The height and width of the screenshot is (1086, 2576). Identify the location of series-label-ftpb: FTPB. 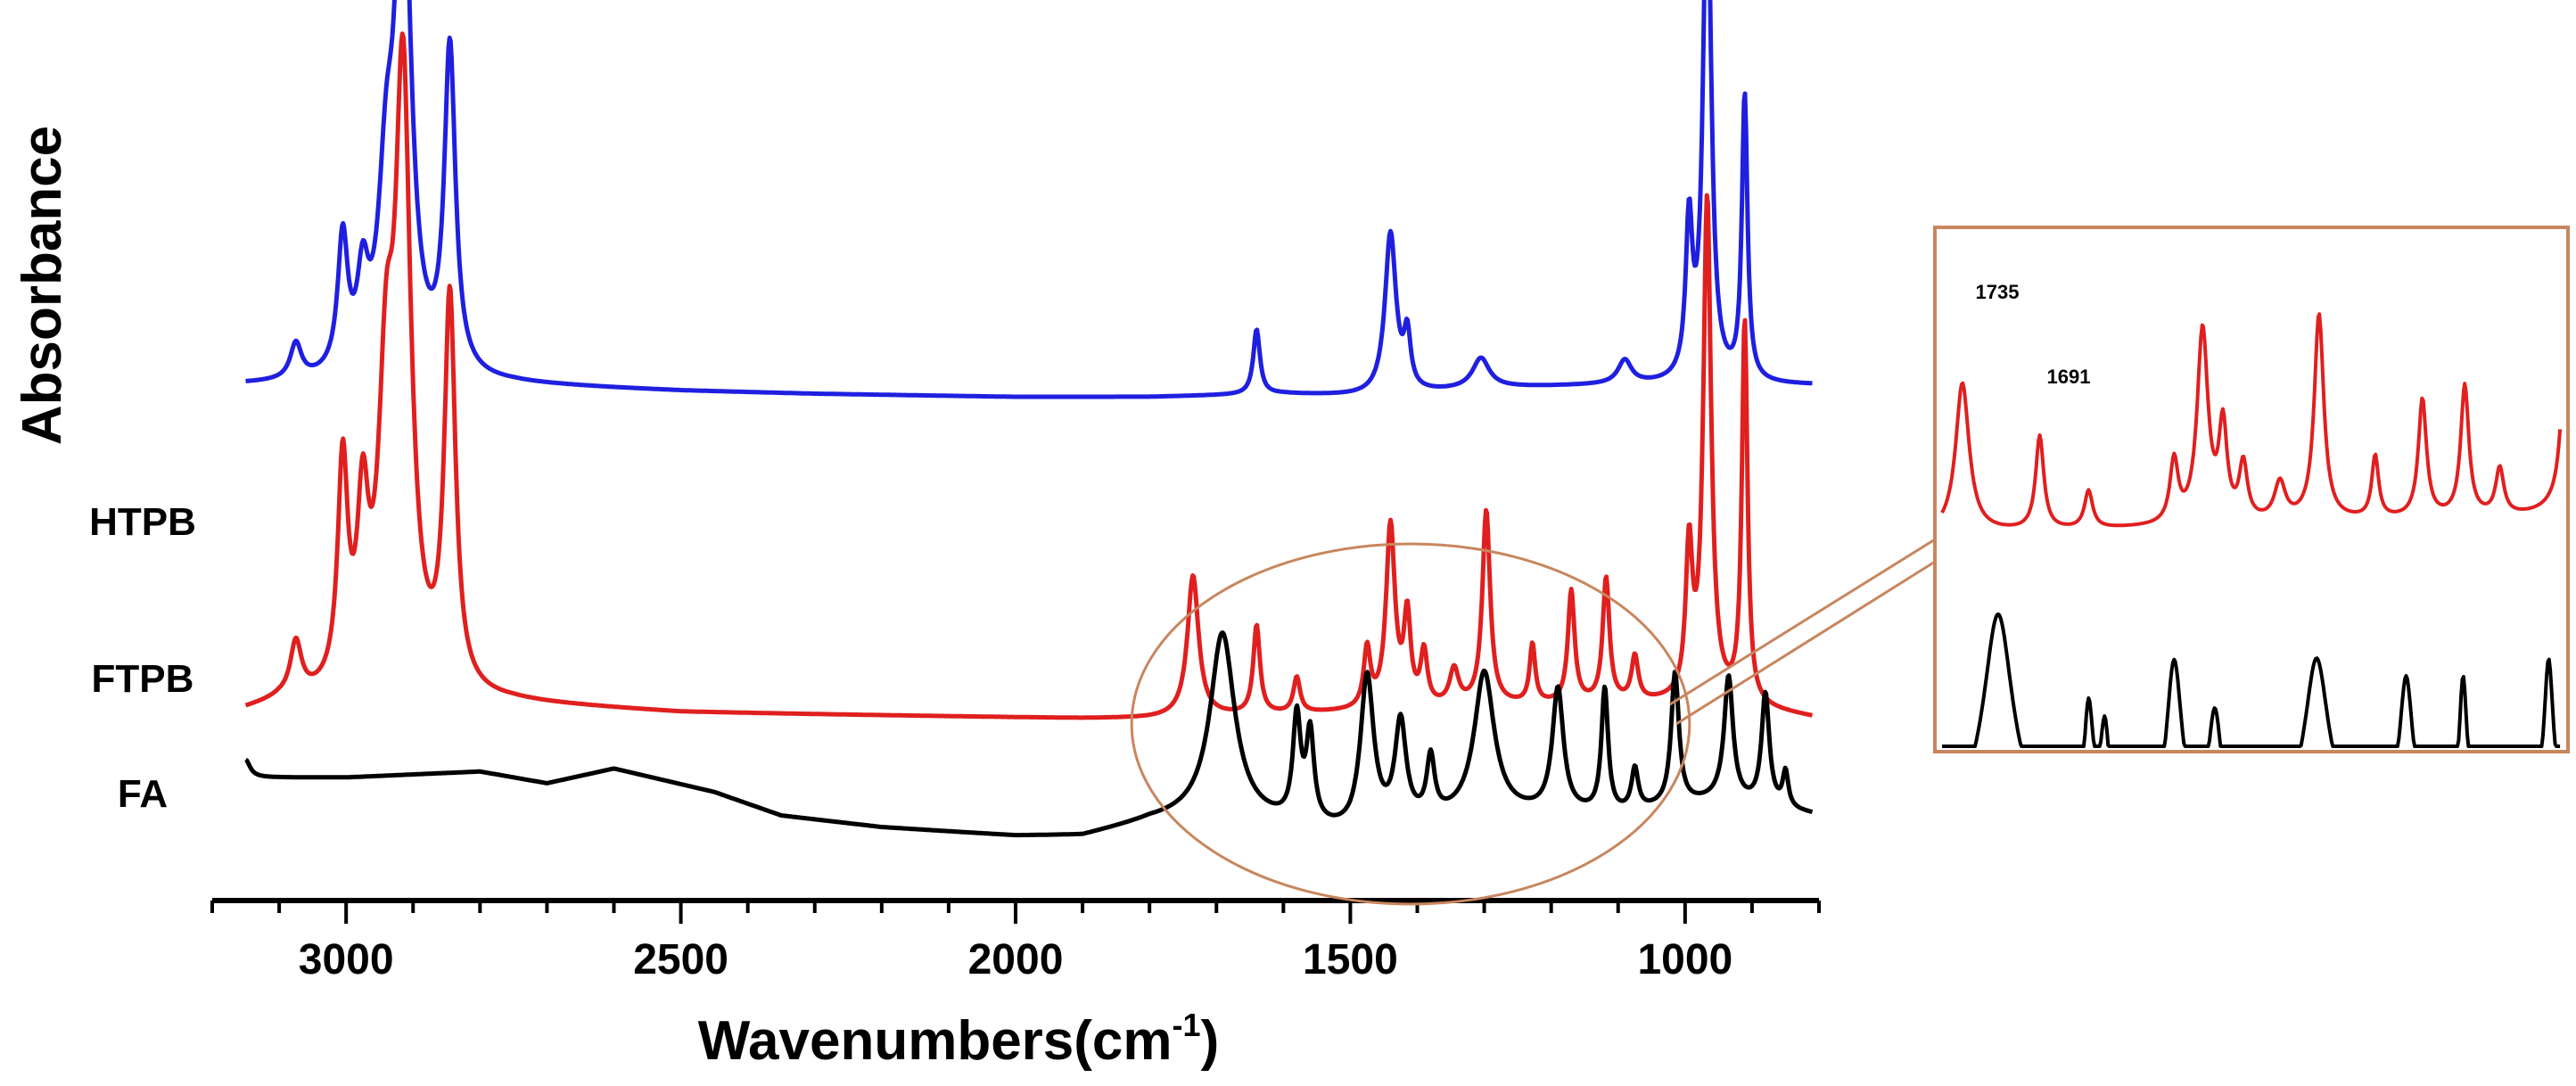
(143, 679).